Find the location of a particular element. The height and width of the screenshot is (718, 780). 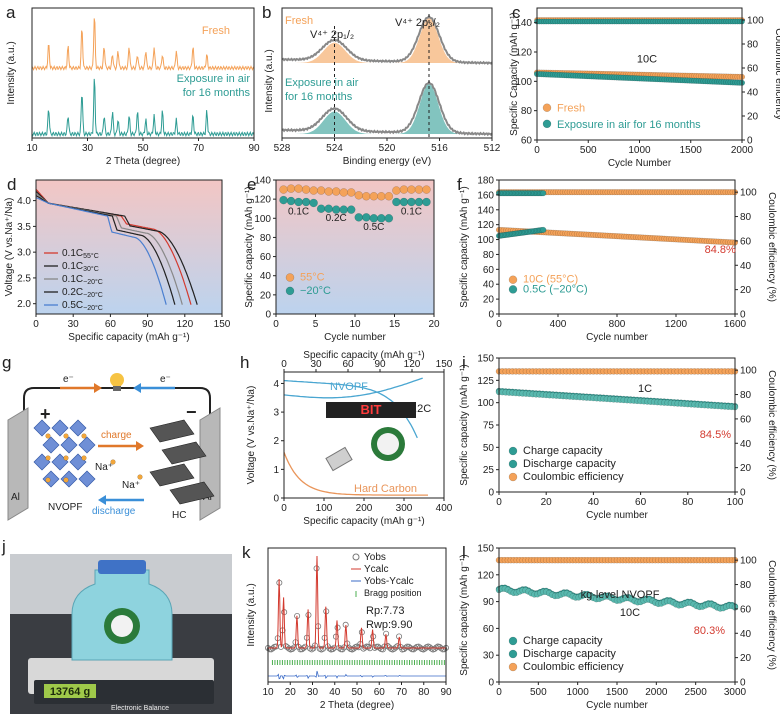

led-display-text: BIT is located at coordinates (371, 409).